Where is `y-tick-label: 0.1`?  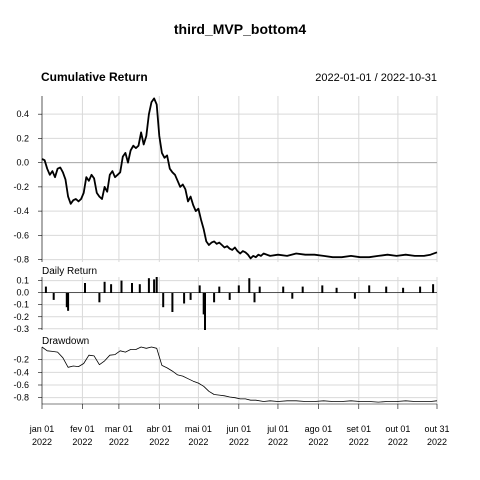
y-tick-label: 0.1 is located at coordinates (22, 281).